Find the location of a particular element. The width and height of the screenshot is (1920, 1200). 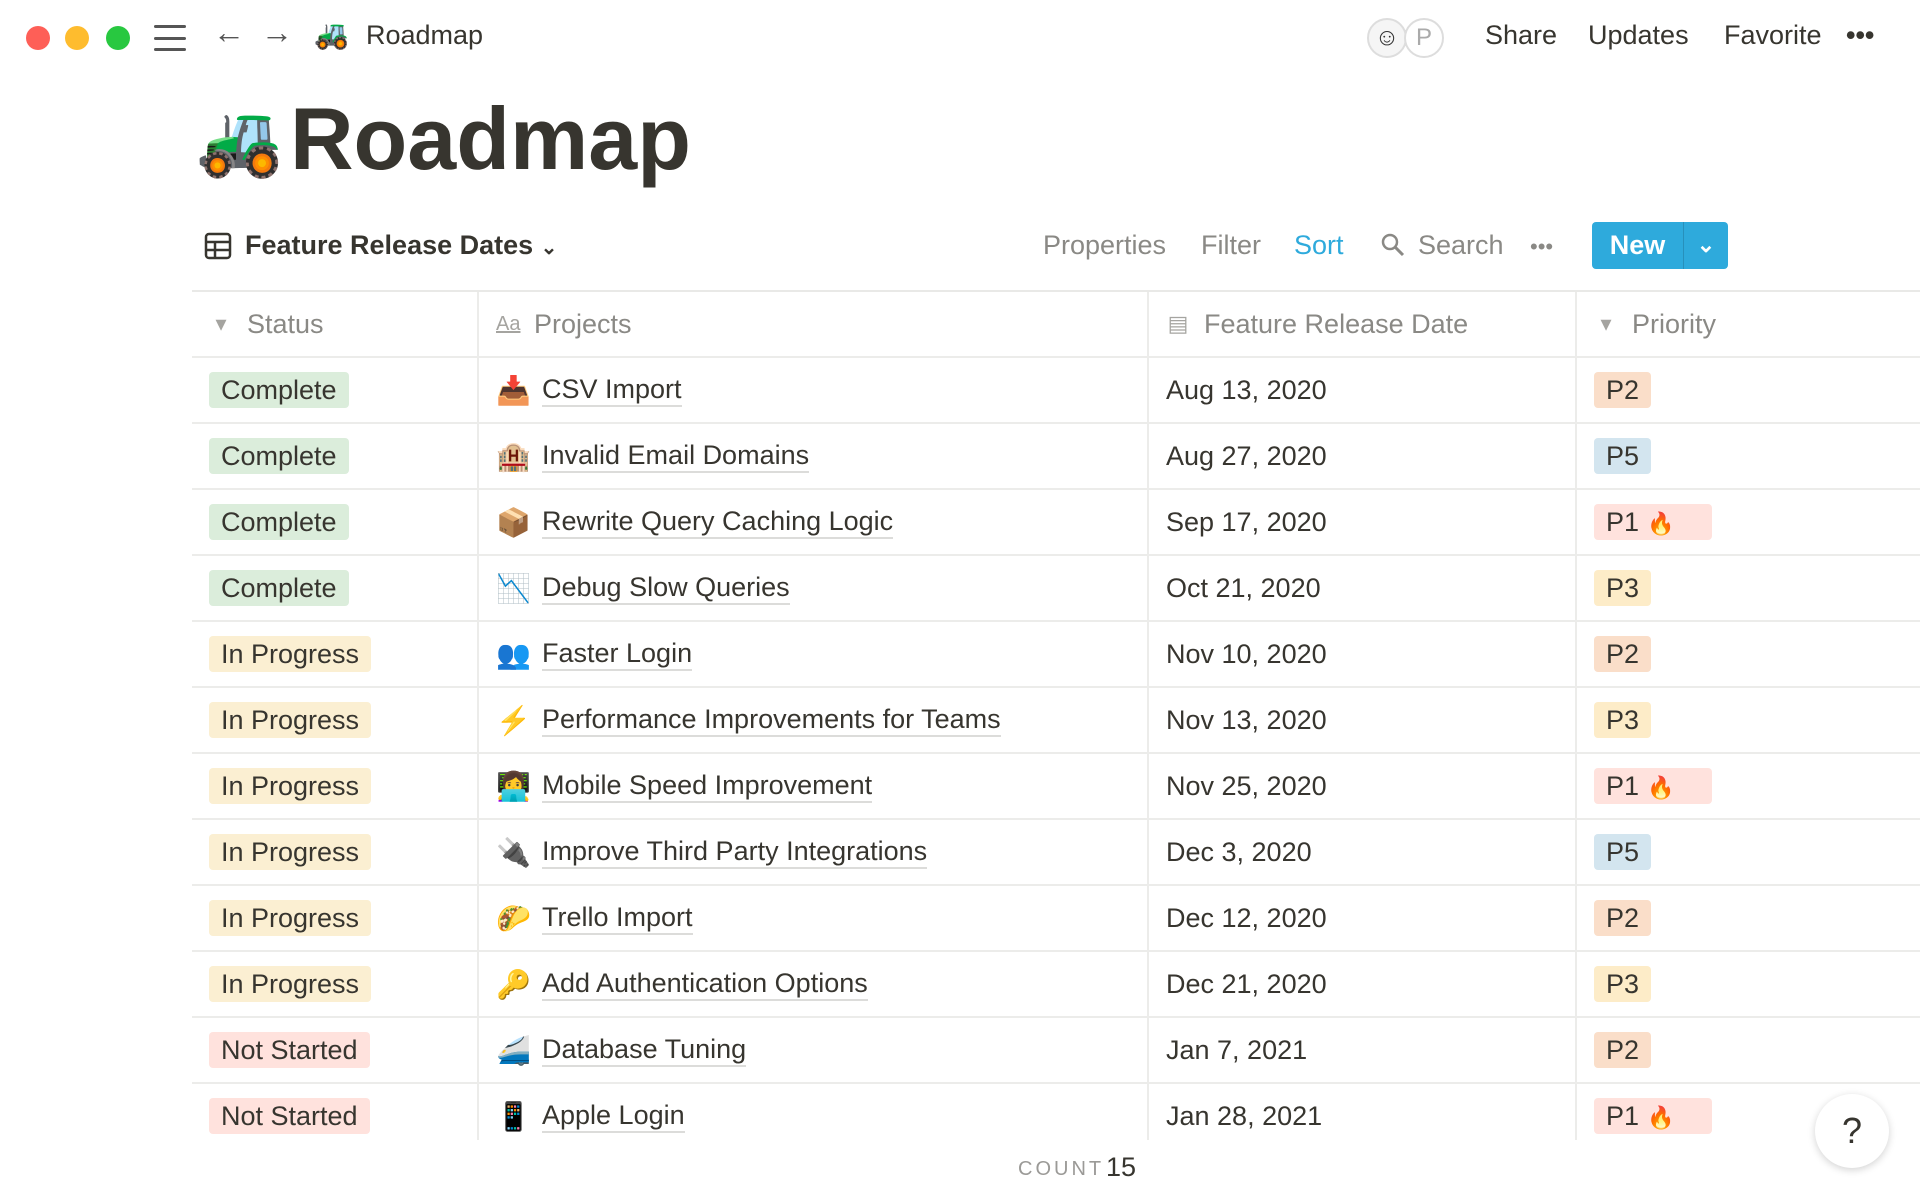

project-cell: 📥 CSV Import is located at coordinates (814, 390).